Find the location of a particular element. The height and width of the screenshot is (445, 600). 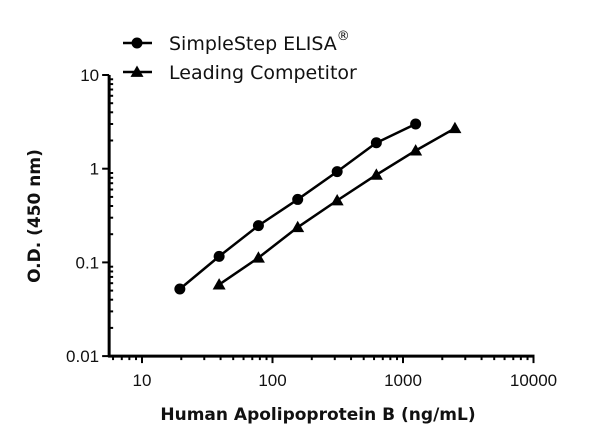

legend: SimpleStep ELISA® Leading Competitor is located at coordinates (240, 56).